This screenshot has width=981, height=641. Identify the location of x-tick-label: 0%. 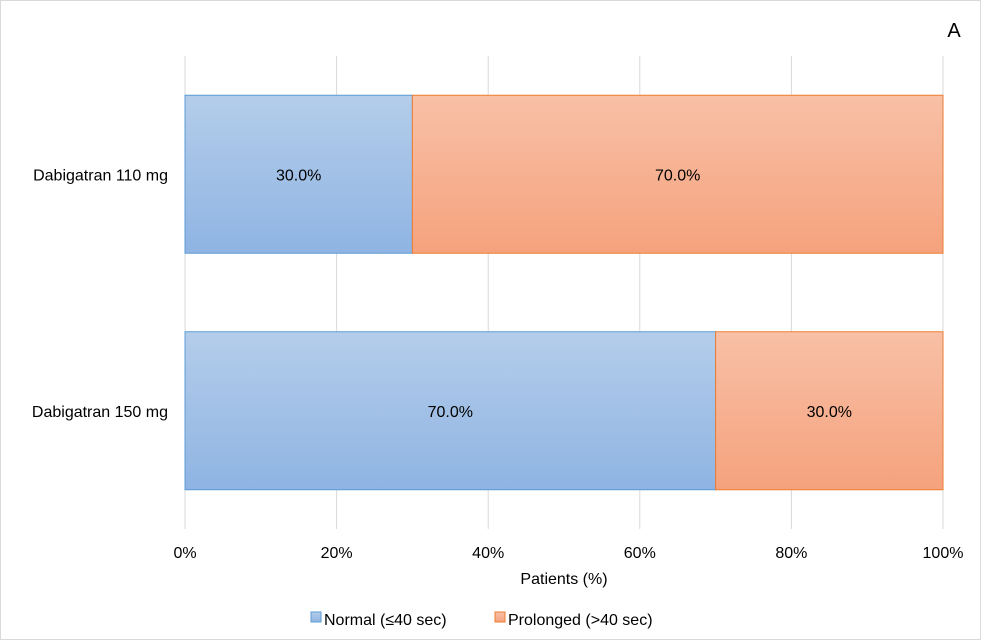
(184, 553).